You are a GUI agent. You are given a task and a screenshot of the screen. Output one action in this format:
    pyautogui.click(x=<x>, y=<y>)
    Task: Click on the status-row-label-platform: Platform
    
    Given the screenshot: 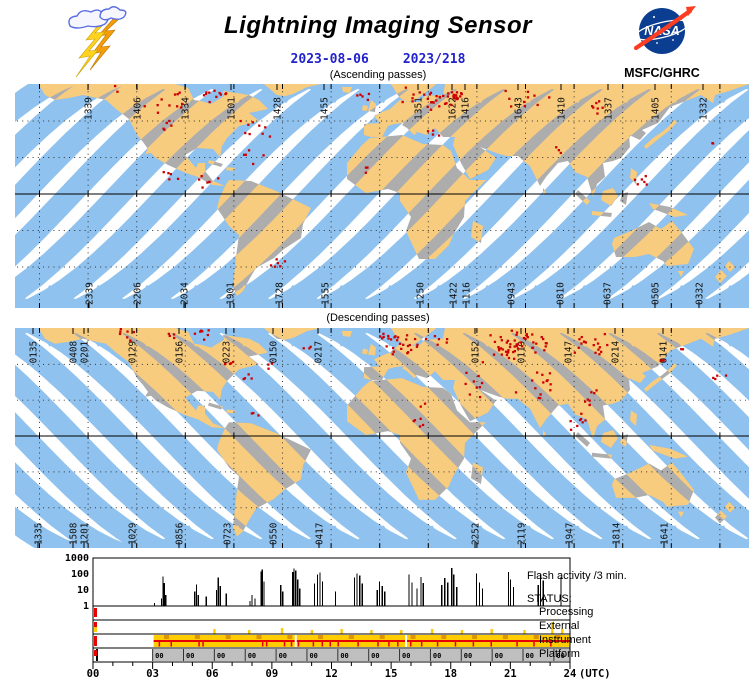 What is the action you would take?
    pyautogui.click(x=559, y=654)
    